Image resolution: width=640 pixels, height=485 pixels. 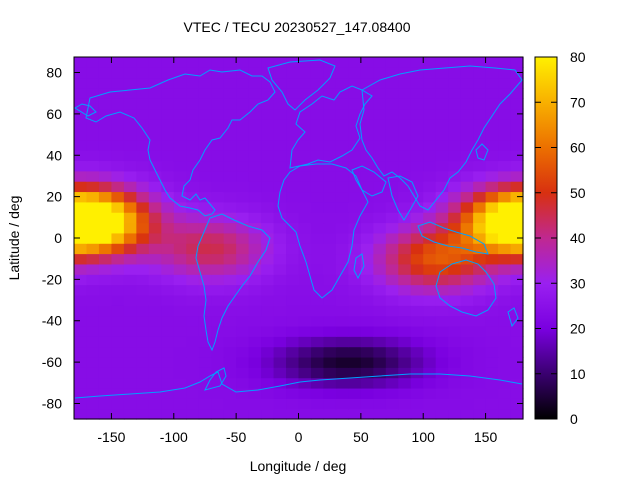 I want to click on coastline-madagascar, so click(x=359, y=266).